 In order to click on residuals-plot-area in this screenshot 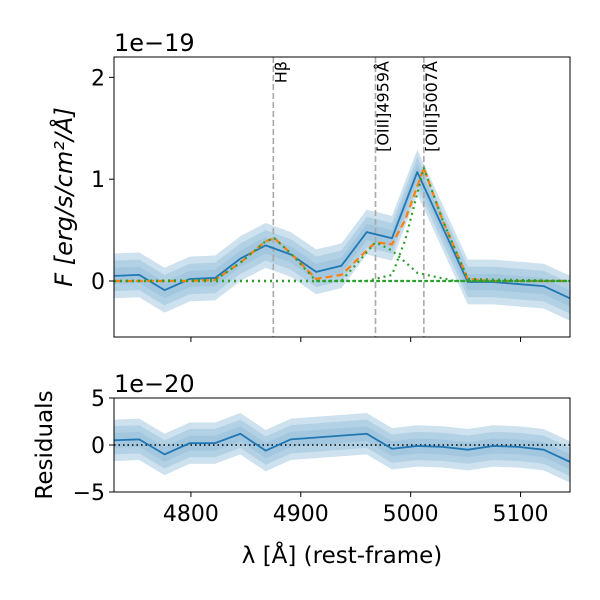, I will do `click(342, 448)`.